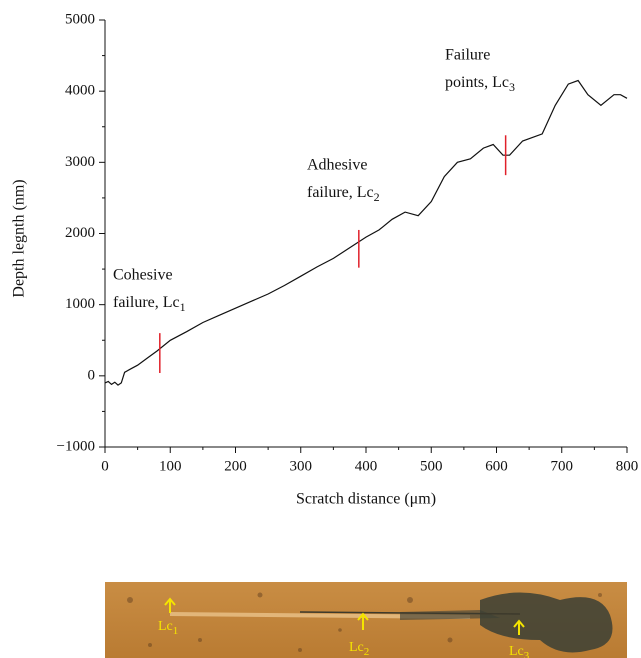 The width and height of the screenshot is (641, 658). I want to click on annotation-subscript: 3, so click(512, 87).